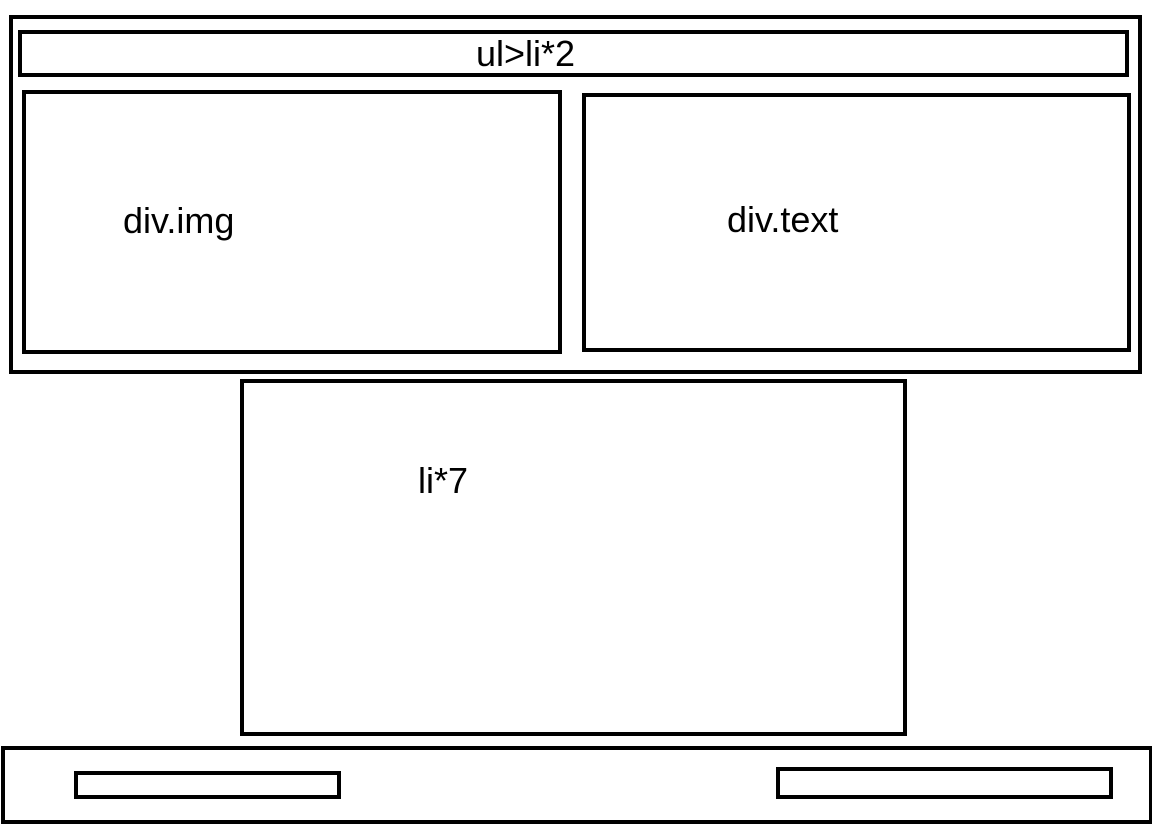 The width and height of the screenshot is (1152, 838). What do you see at coordinates (526, 53) in the screenshot?
I see `header-nav-label: ul>li*2` at bounding box center [526, 53].